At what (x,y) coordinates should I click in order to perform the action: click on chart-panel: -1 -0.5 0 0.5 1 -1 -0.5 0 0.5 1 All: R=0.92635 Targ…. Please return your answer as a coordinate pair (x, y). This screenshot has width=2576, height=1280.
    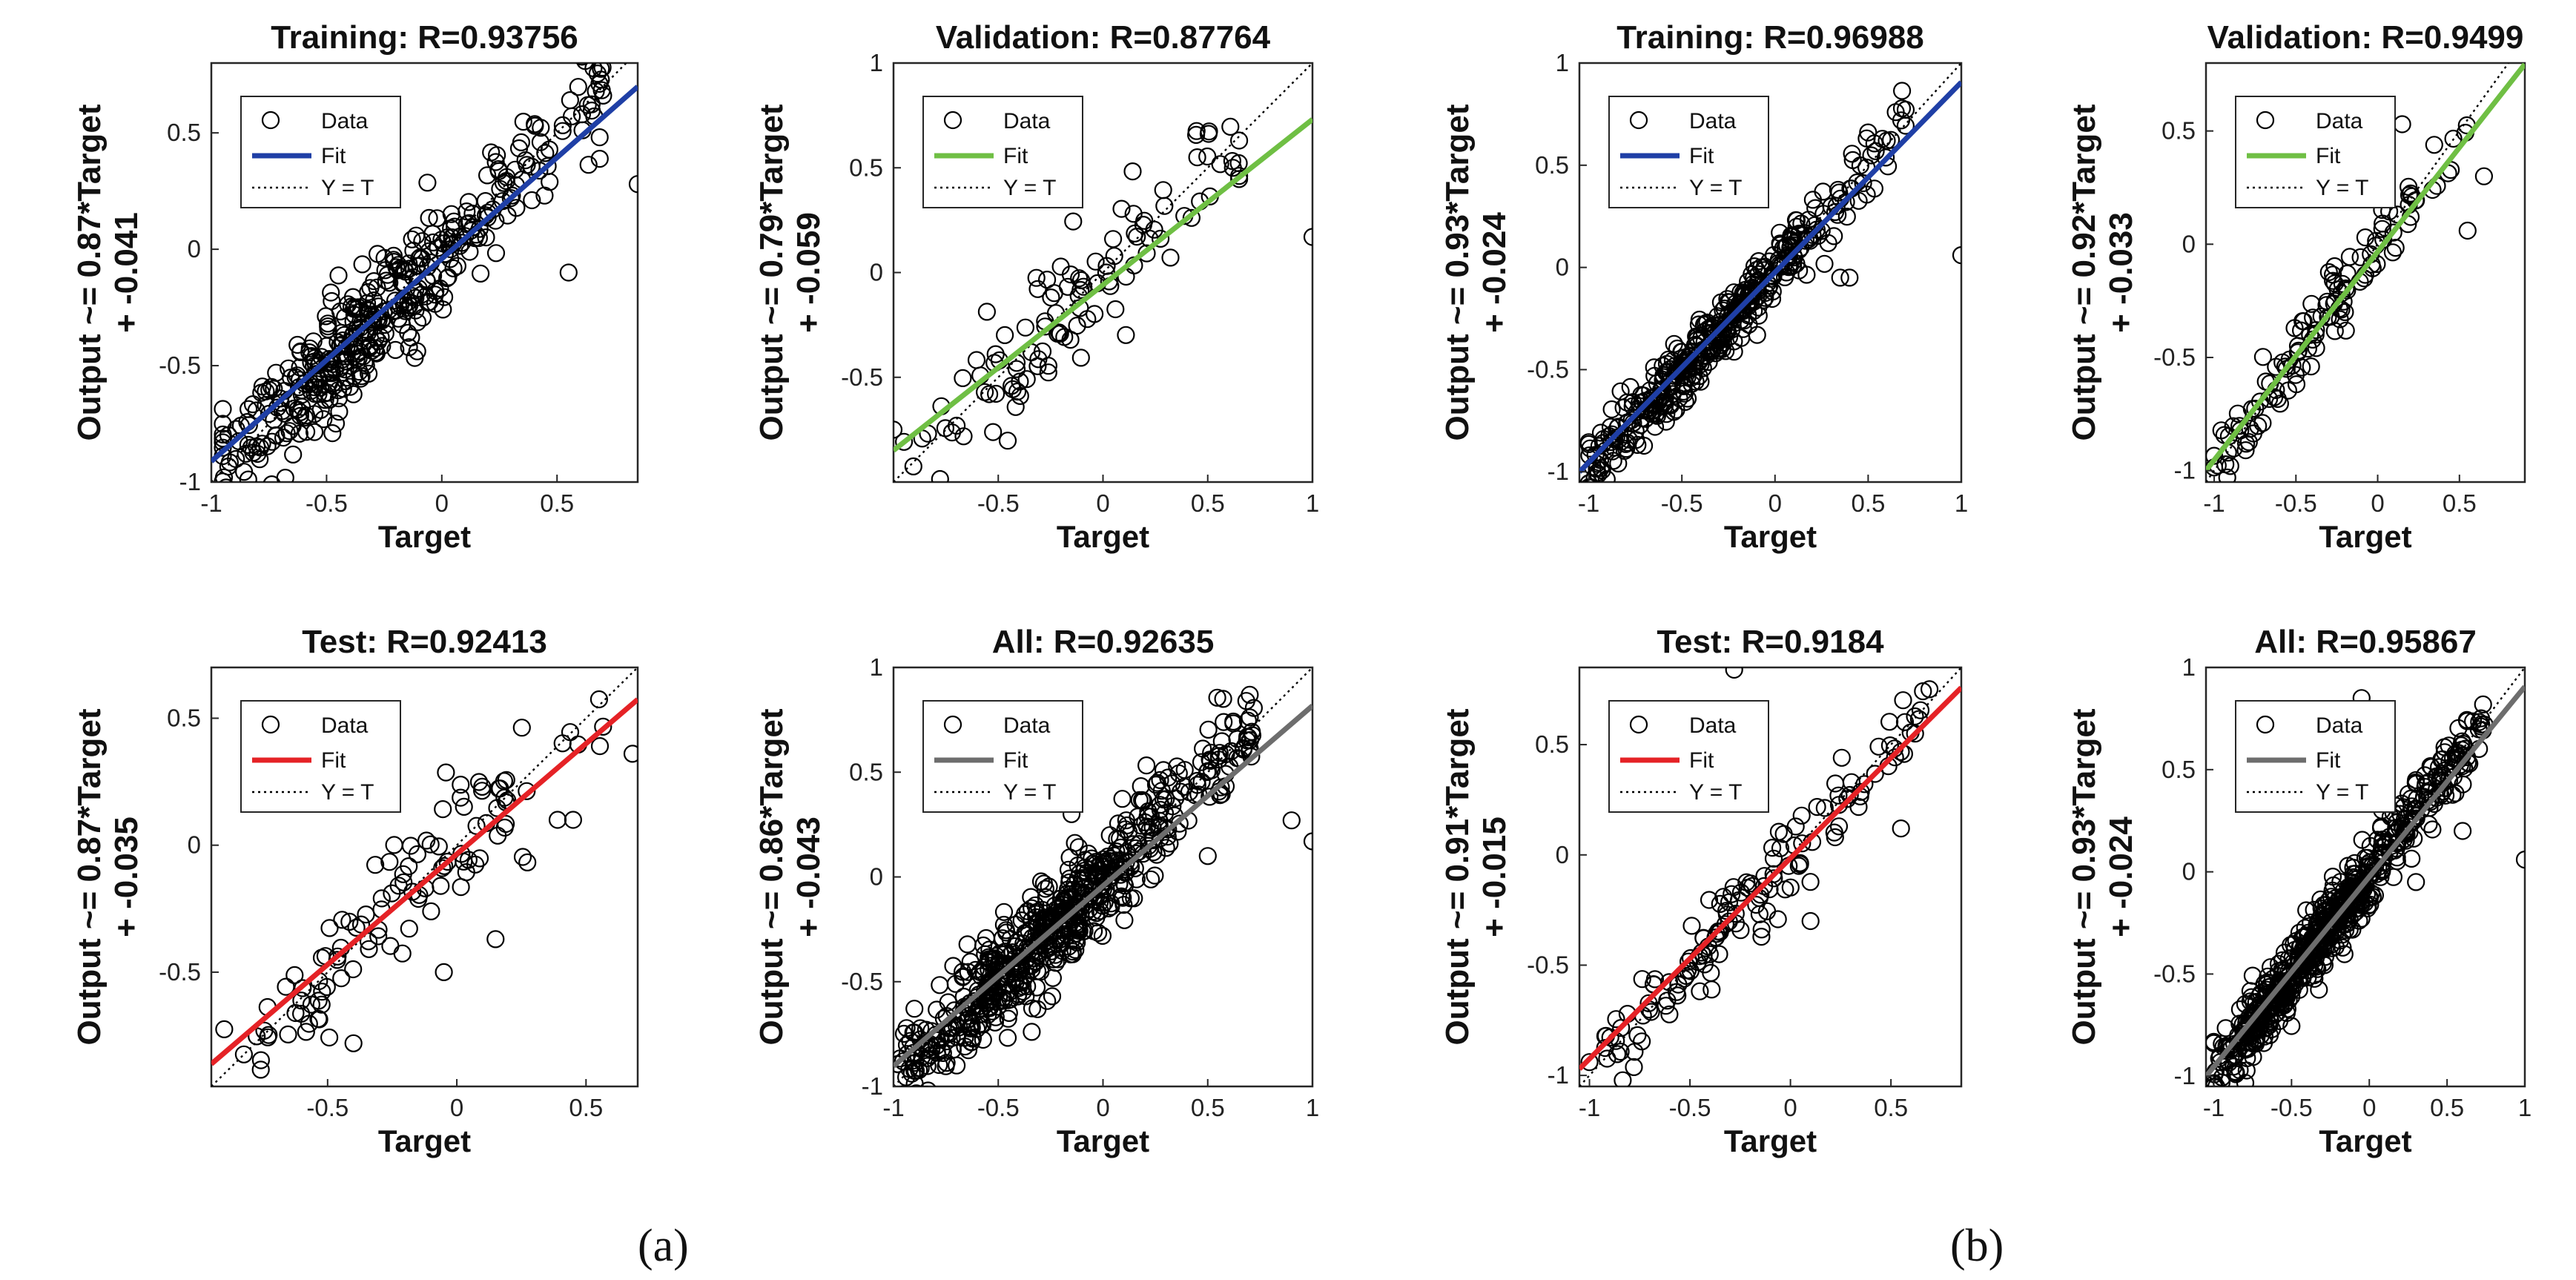
    Looking at the image, I should click on (1036, 891).